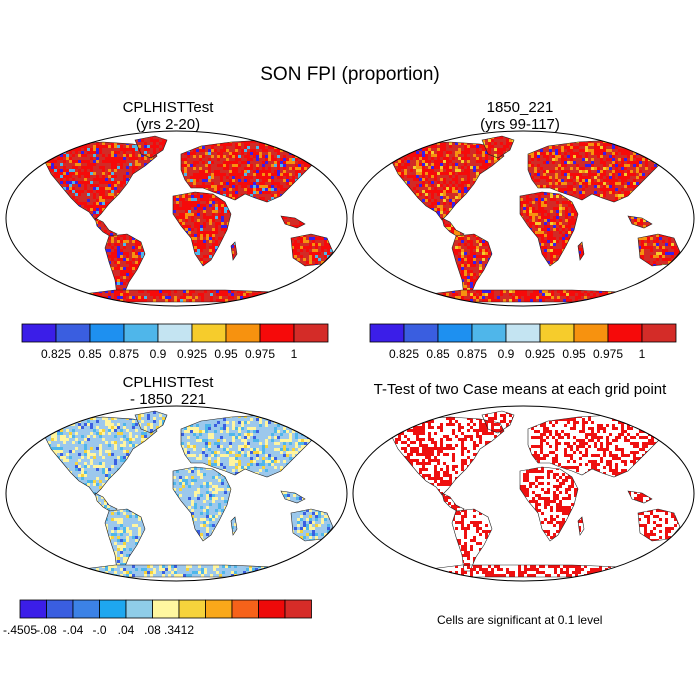 The width and height of the screenshot is (700, 700). I want to click on map-panel-ttest, so click(523, 493).